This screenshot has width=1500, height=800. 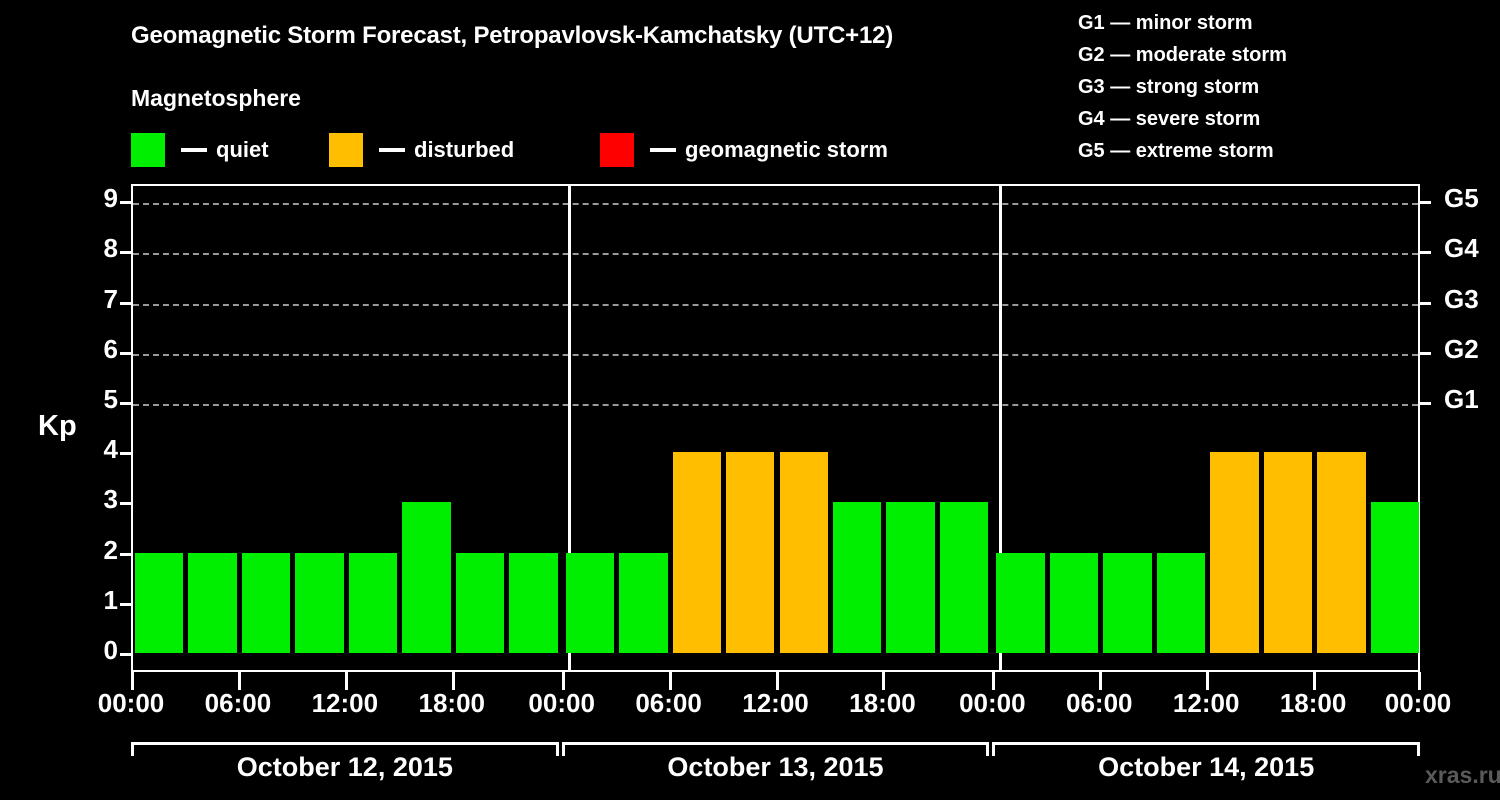 What do you see at coordinates (216, 98) in the screenshot?
I see `legend-heading: Magnetosphere` at bounding box center [216, 98].